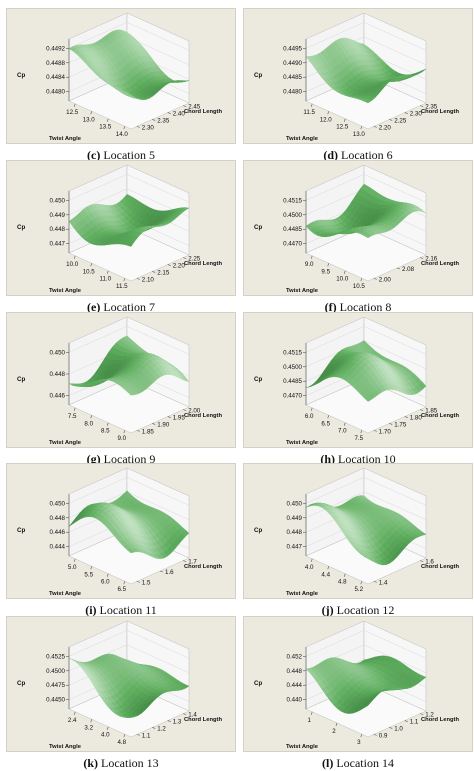  Describe the element at coordinates (148, 431) in the screenshot. I see `chord-tick-label: 1.85` at that location.